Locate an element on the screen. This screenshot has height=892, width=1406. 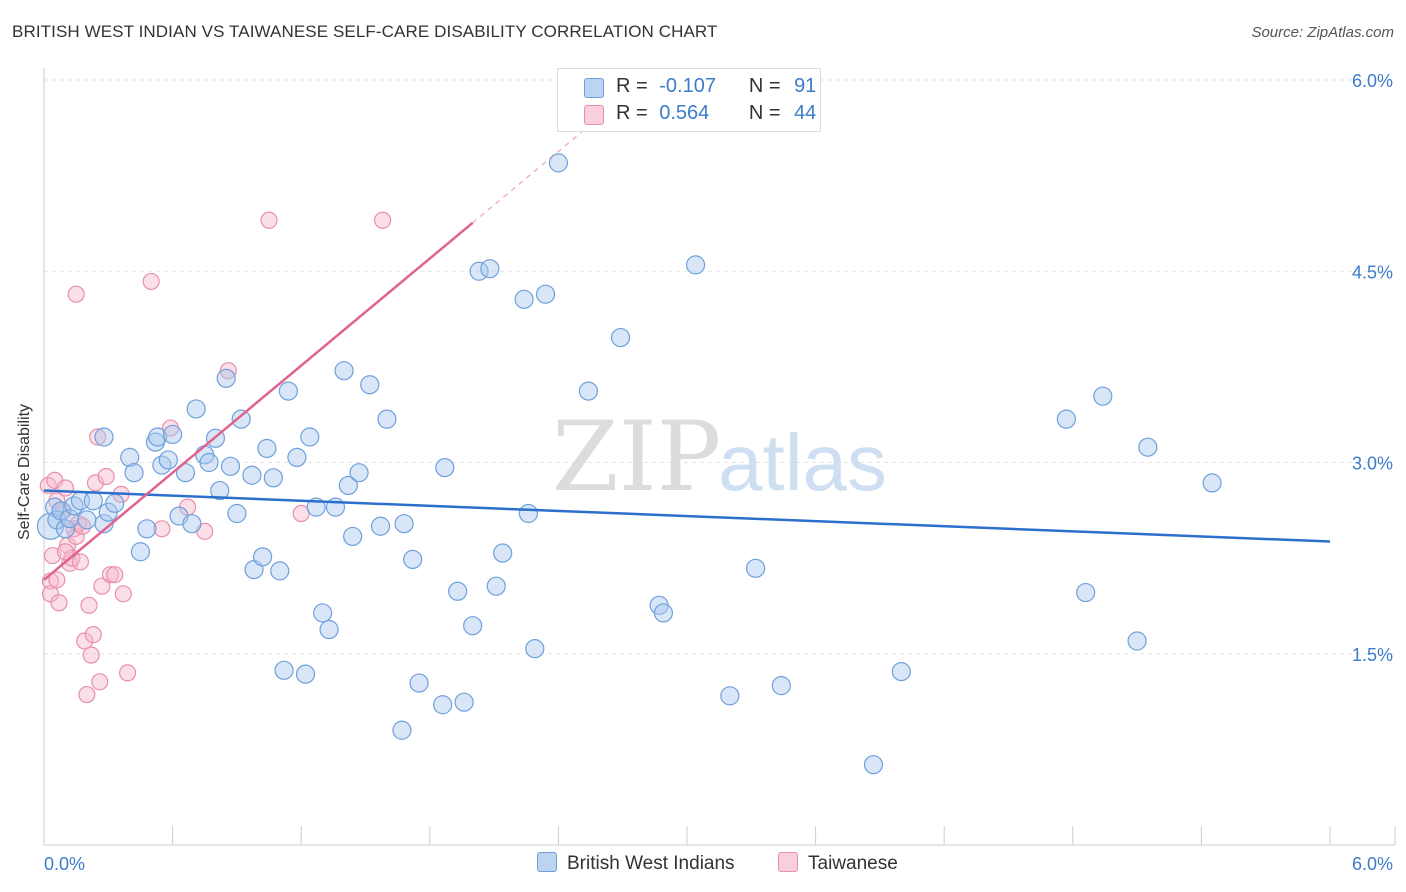
correlation-legend: R = -0.107 N = 91 R = 0.564 N = 44 is located at coordinates (689, 100).